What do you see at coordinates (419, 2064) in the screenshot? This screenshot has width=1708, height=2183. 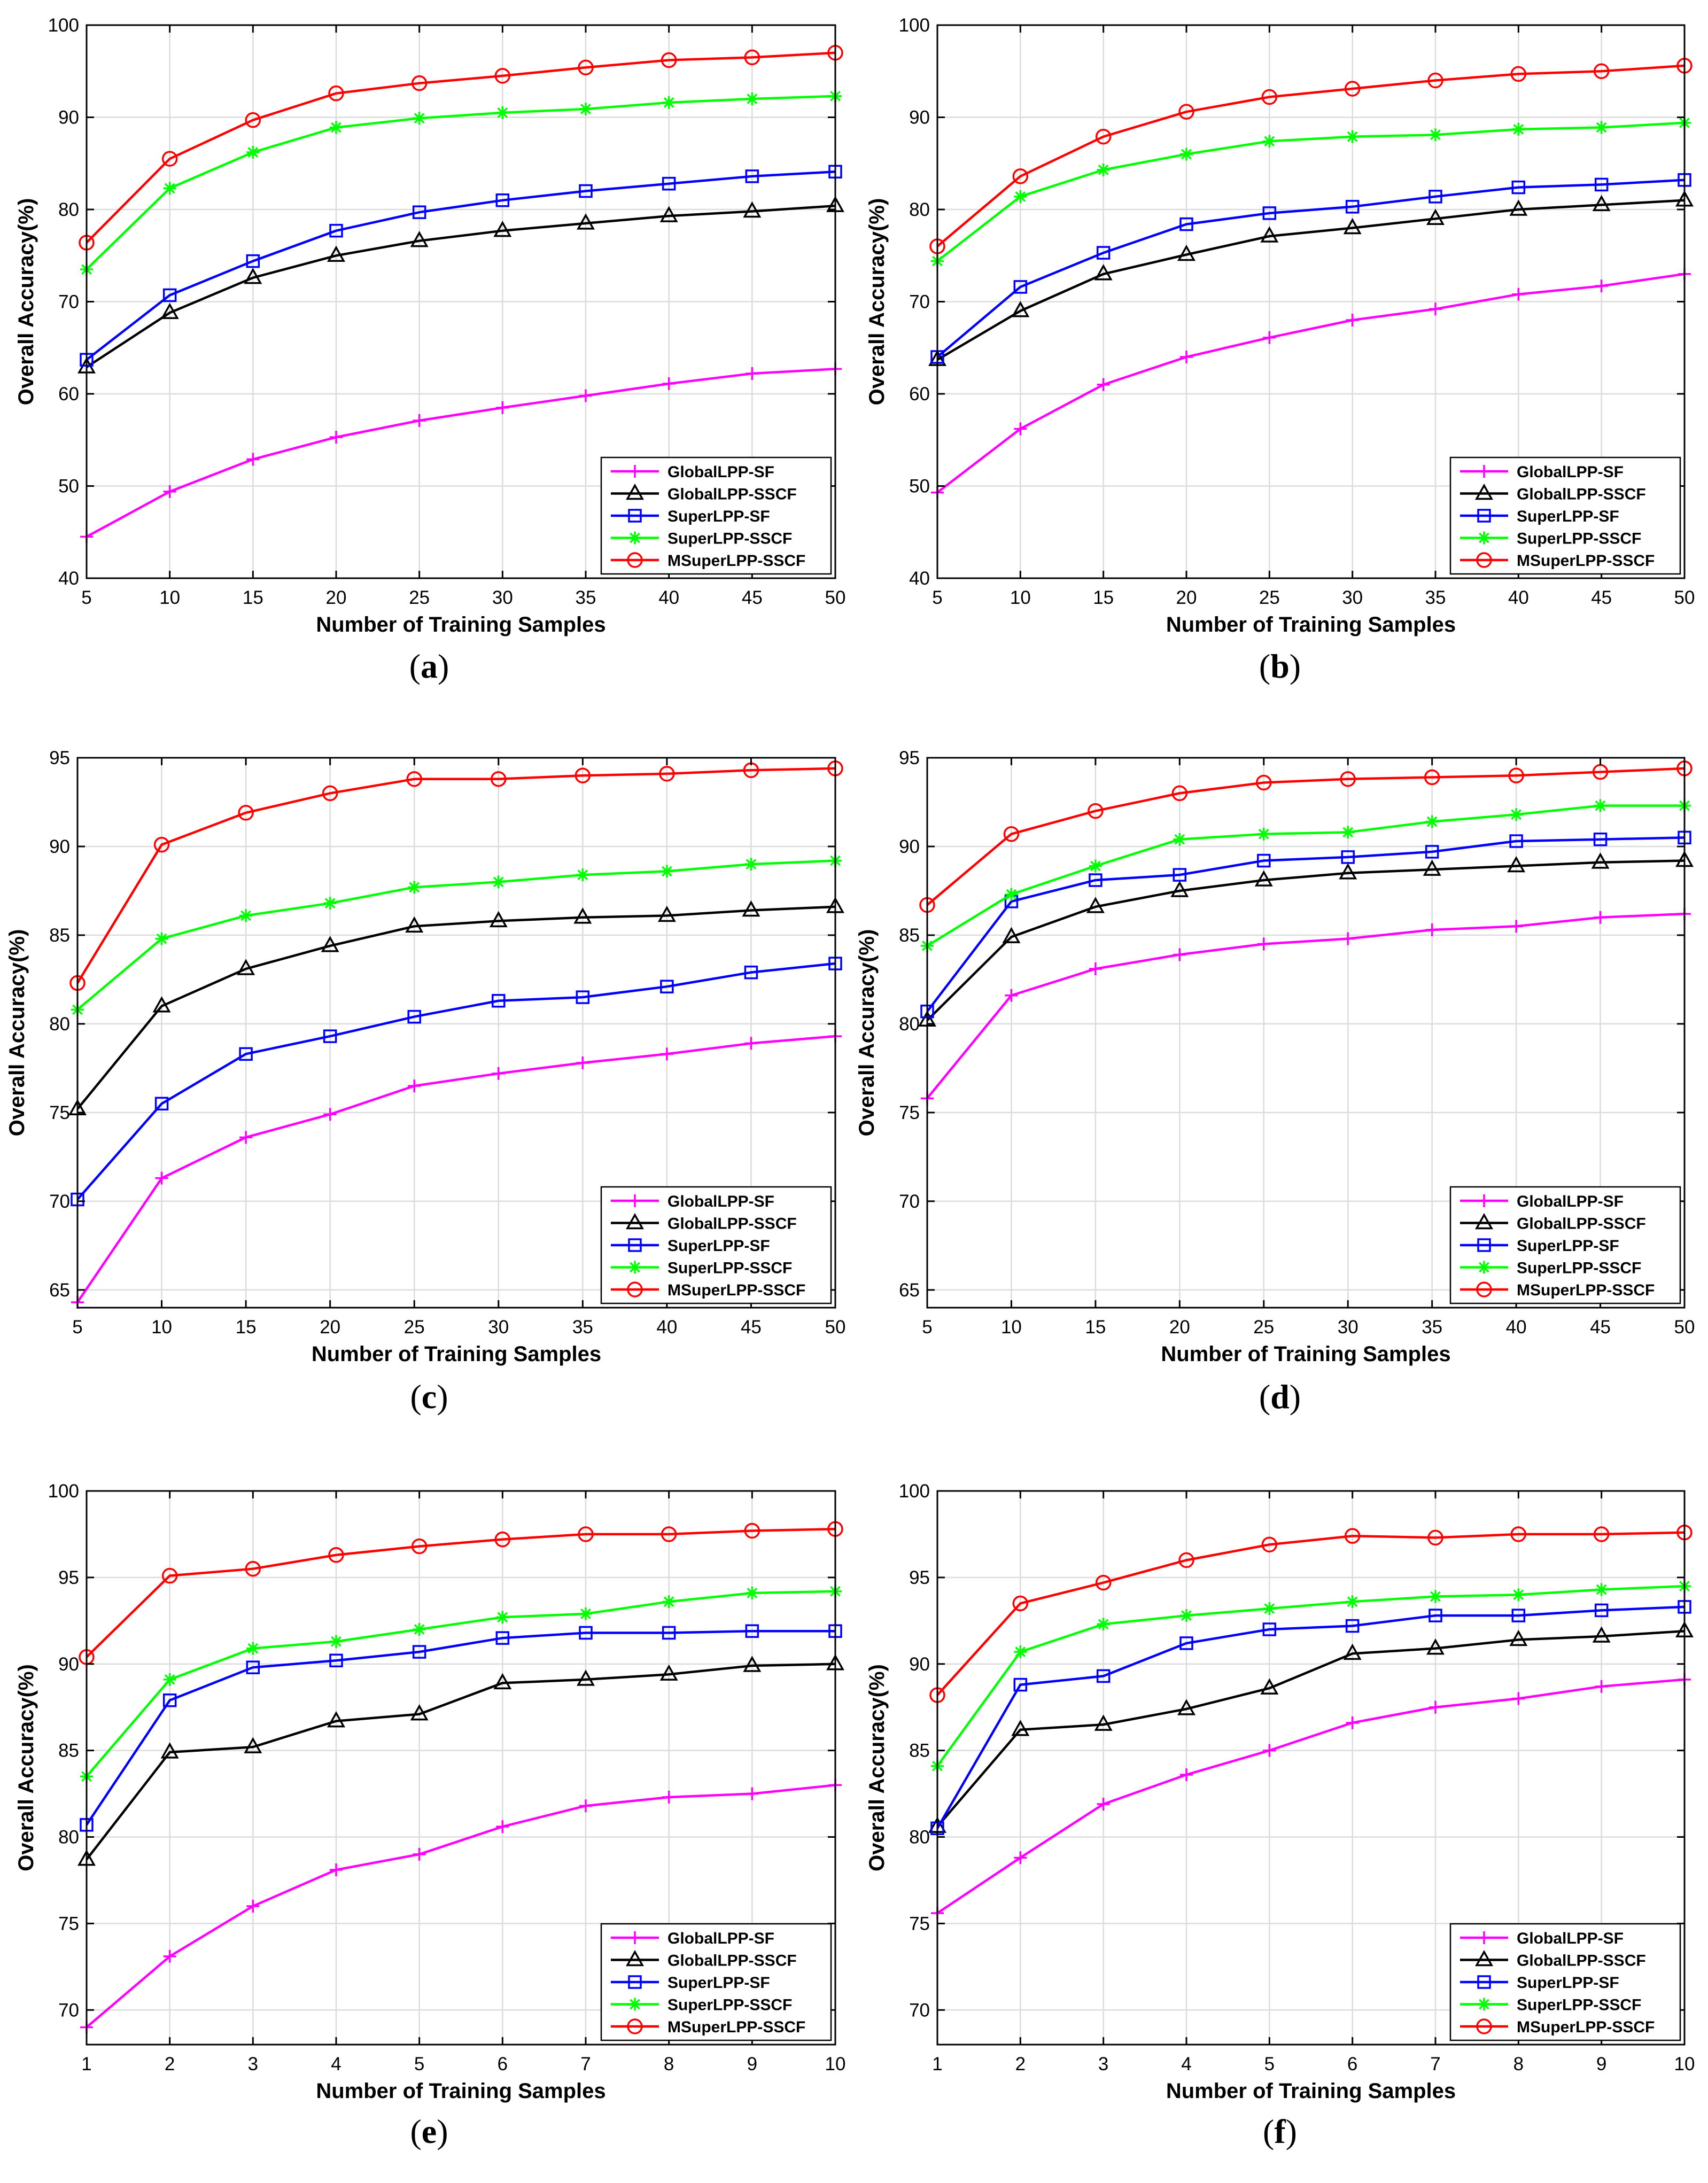 I see `x-tick-label: 5` at bounding box center [419, 2064].